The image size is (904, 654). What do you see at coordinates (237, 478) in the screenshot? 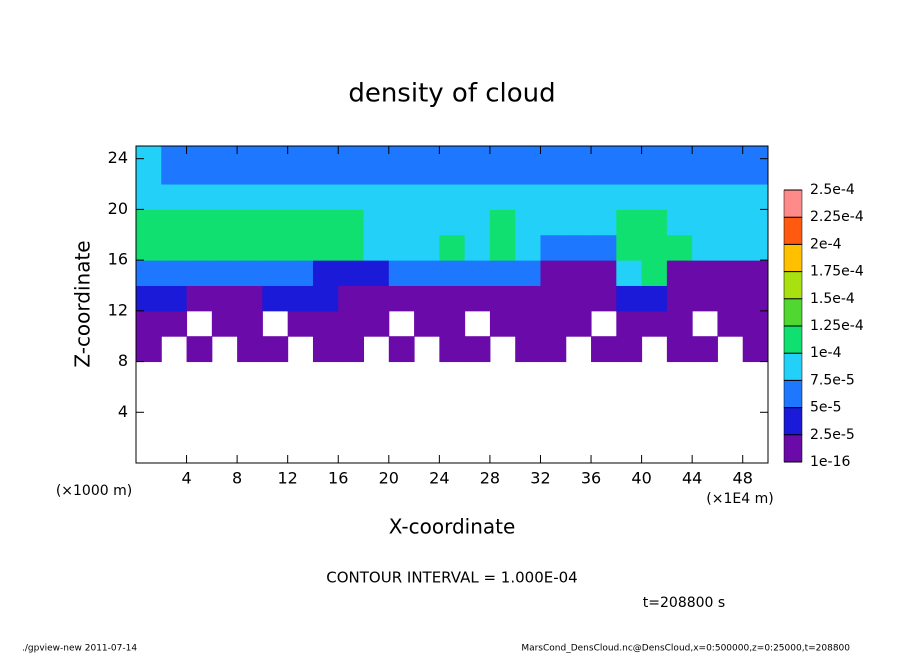
I see `x-tick-label: 8` at bounding box center [237, 478].